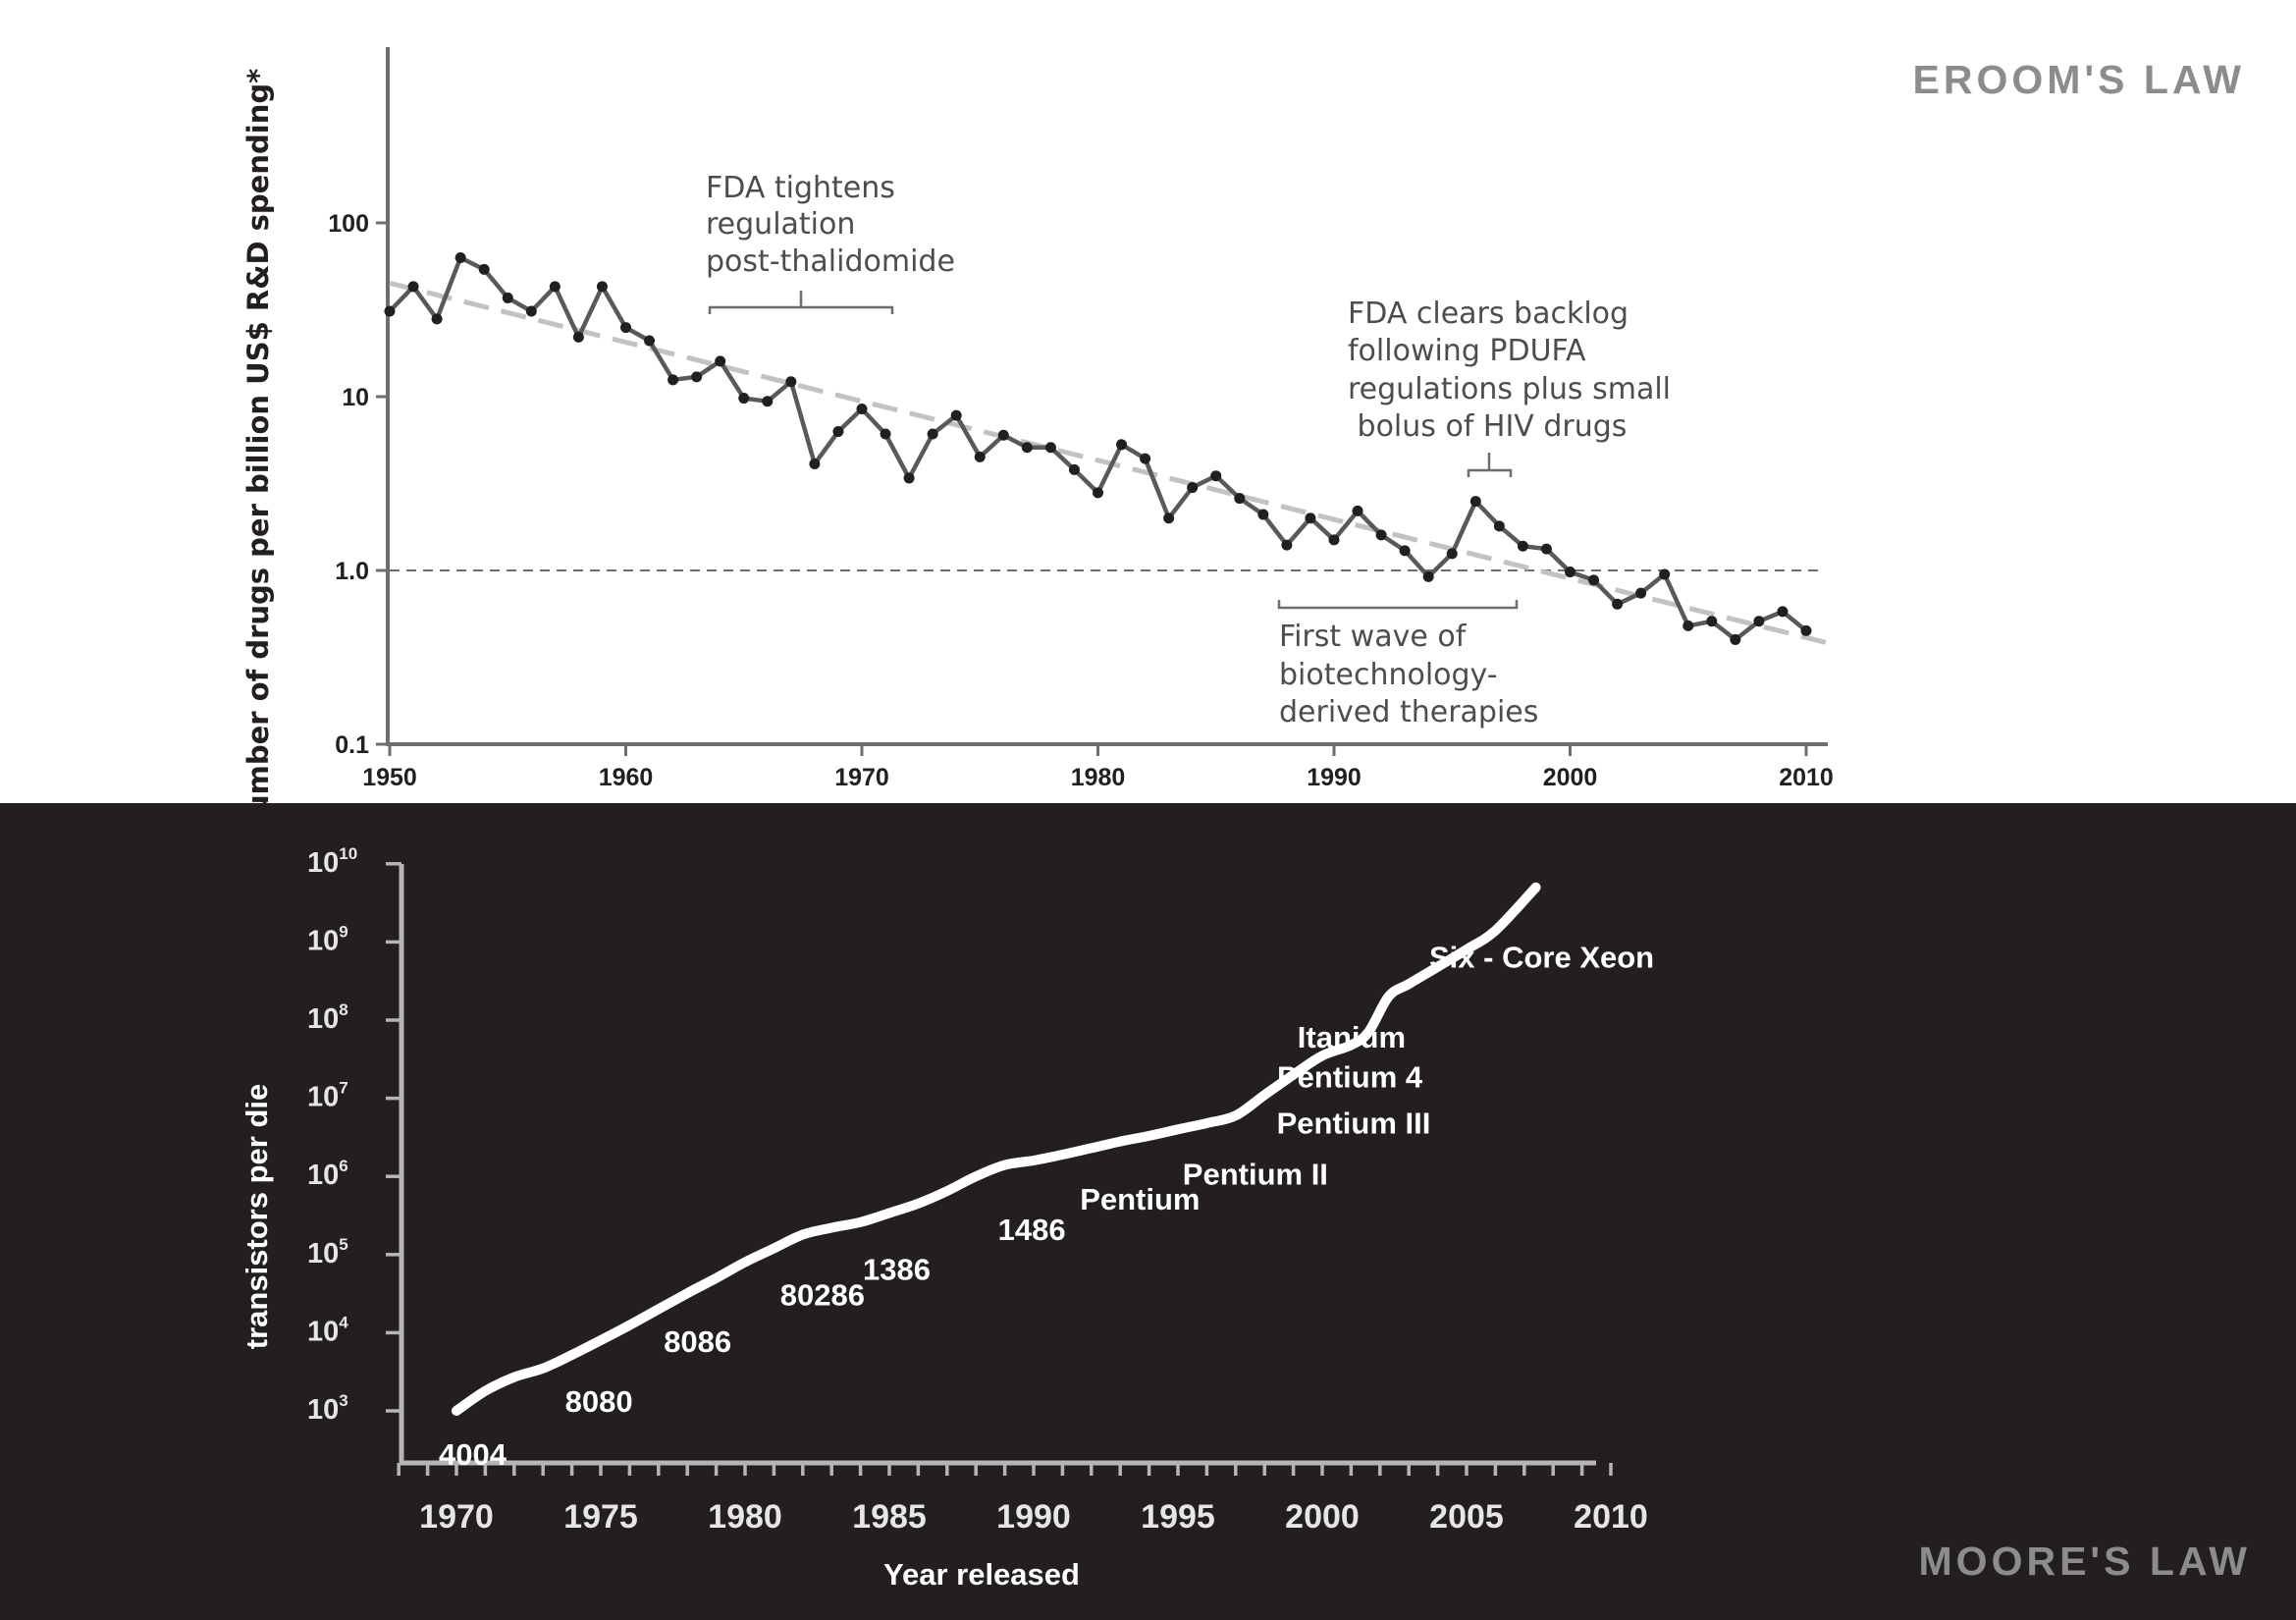  Describe the element at coordinates (473, 1454) in the screenshot. I see `moores-chip-label: 4004` at that location.